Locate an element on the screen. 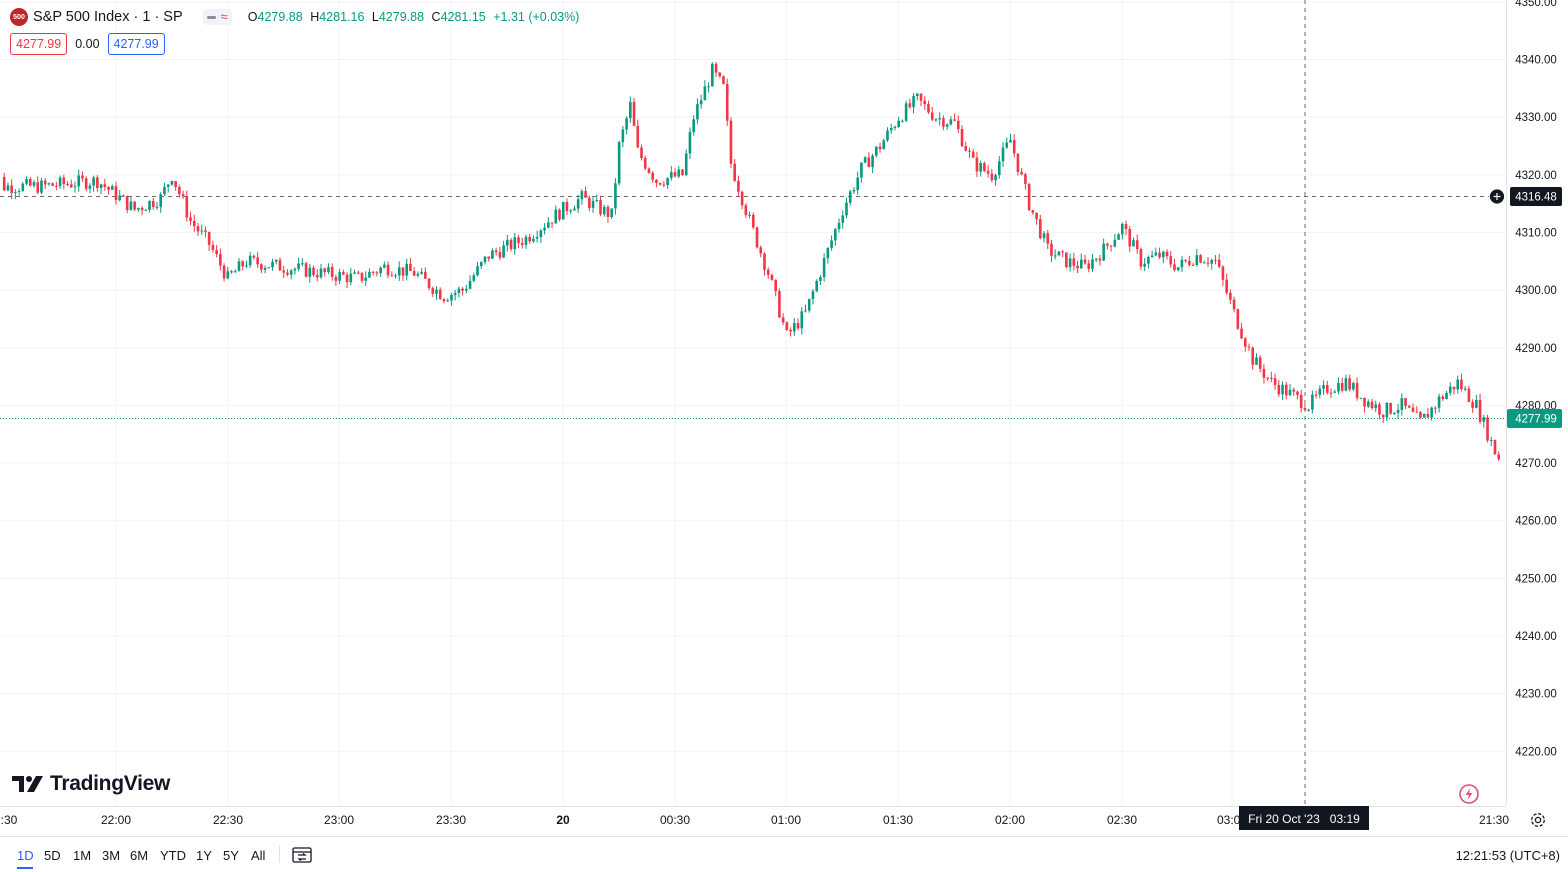 The image size is (1568, 872). timeframe-5y: 5Y is located at coordinates (231, 855).